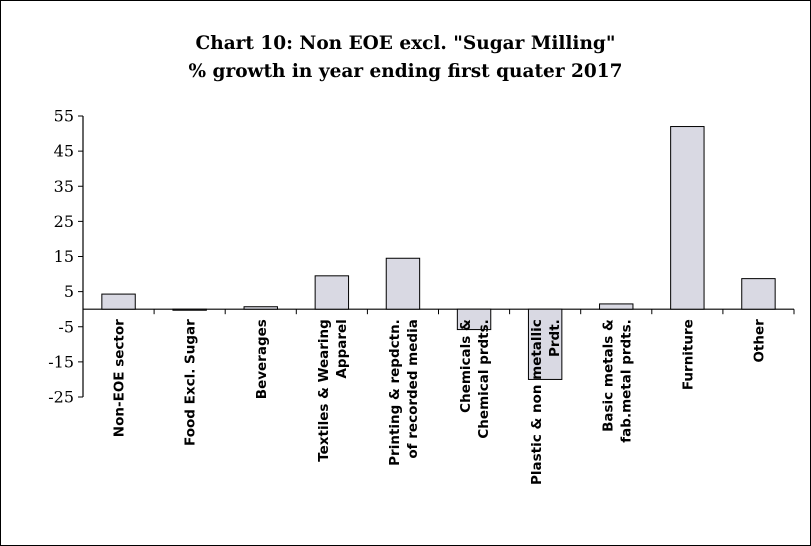 The width and height of the screenshot is (811, 546). I want to click on category-label: Plastic & non metallic Prdt., so click(546, 402).